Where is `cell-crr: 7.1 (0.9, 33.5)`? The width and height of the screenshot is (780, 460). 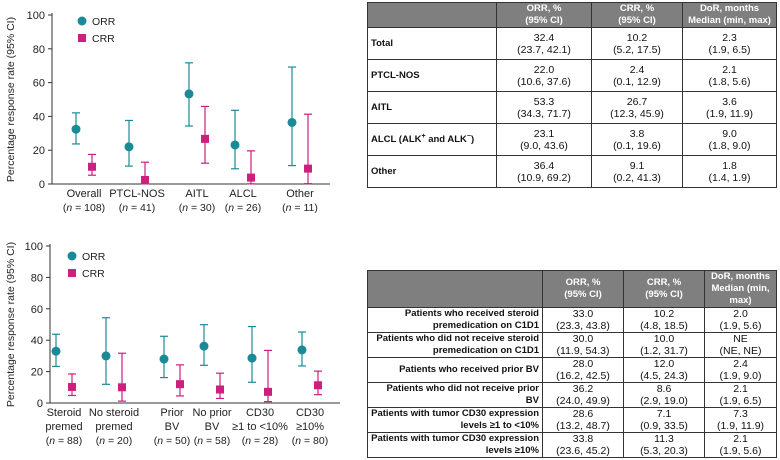
cell-crr: 7.1 (0.9, 33.5) is located at coordinates (664, 420).